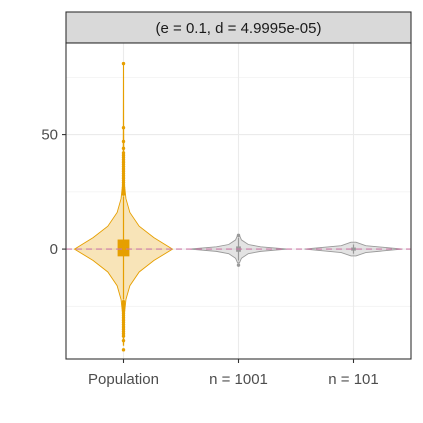 This screenshot has width=423, height=423. I want to click on x-tick-label: n = 1001, so click(238, 379).